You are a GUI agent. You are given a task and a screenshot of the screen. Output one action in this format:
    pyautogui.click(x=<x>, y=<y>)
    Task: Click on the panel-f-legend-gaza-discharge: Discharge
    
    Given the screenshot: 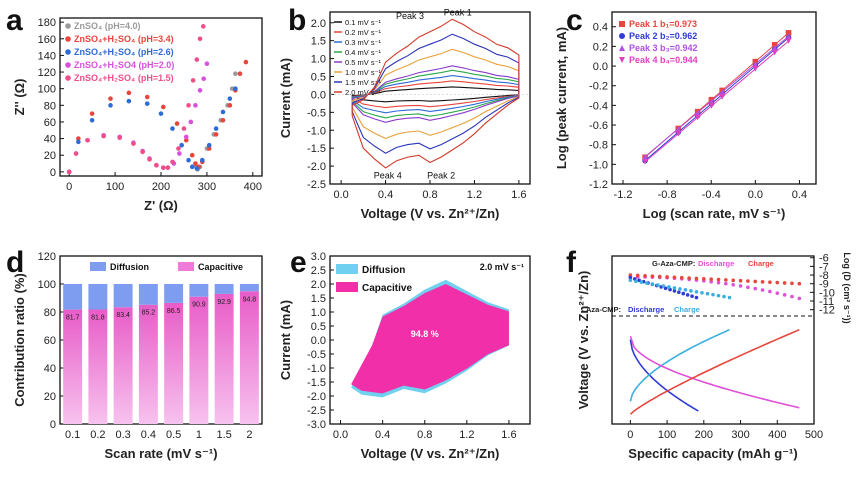 What is the action you would take?
    pyautogui.click(x=716, y=263)
    